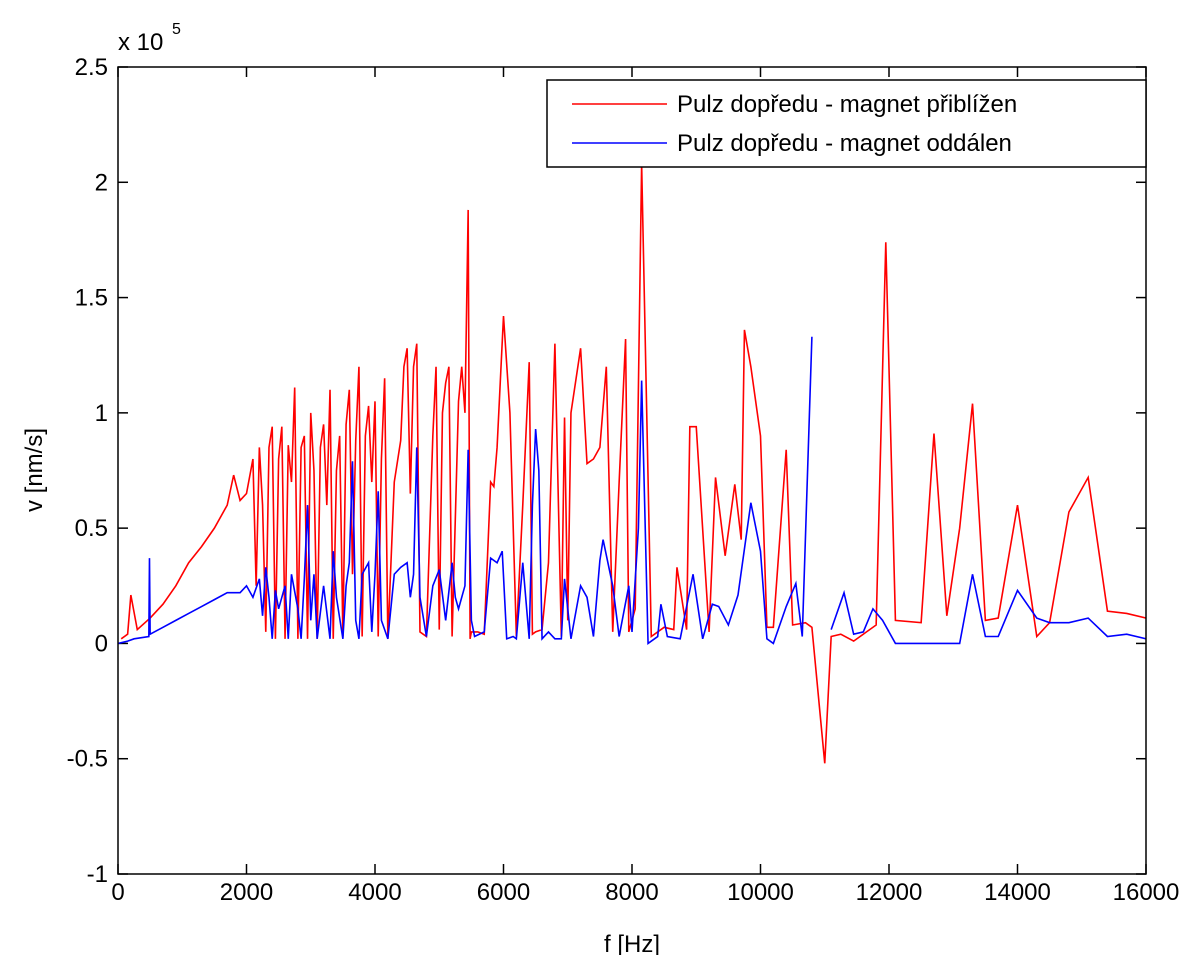 The height and width of the screenshot is (960, 1192). What do you see at coordinates (760, 892) in the screenshot?
I see `x-tick-label: 10000` at bounding box center [760, 892].